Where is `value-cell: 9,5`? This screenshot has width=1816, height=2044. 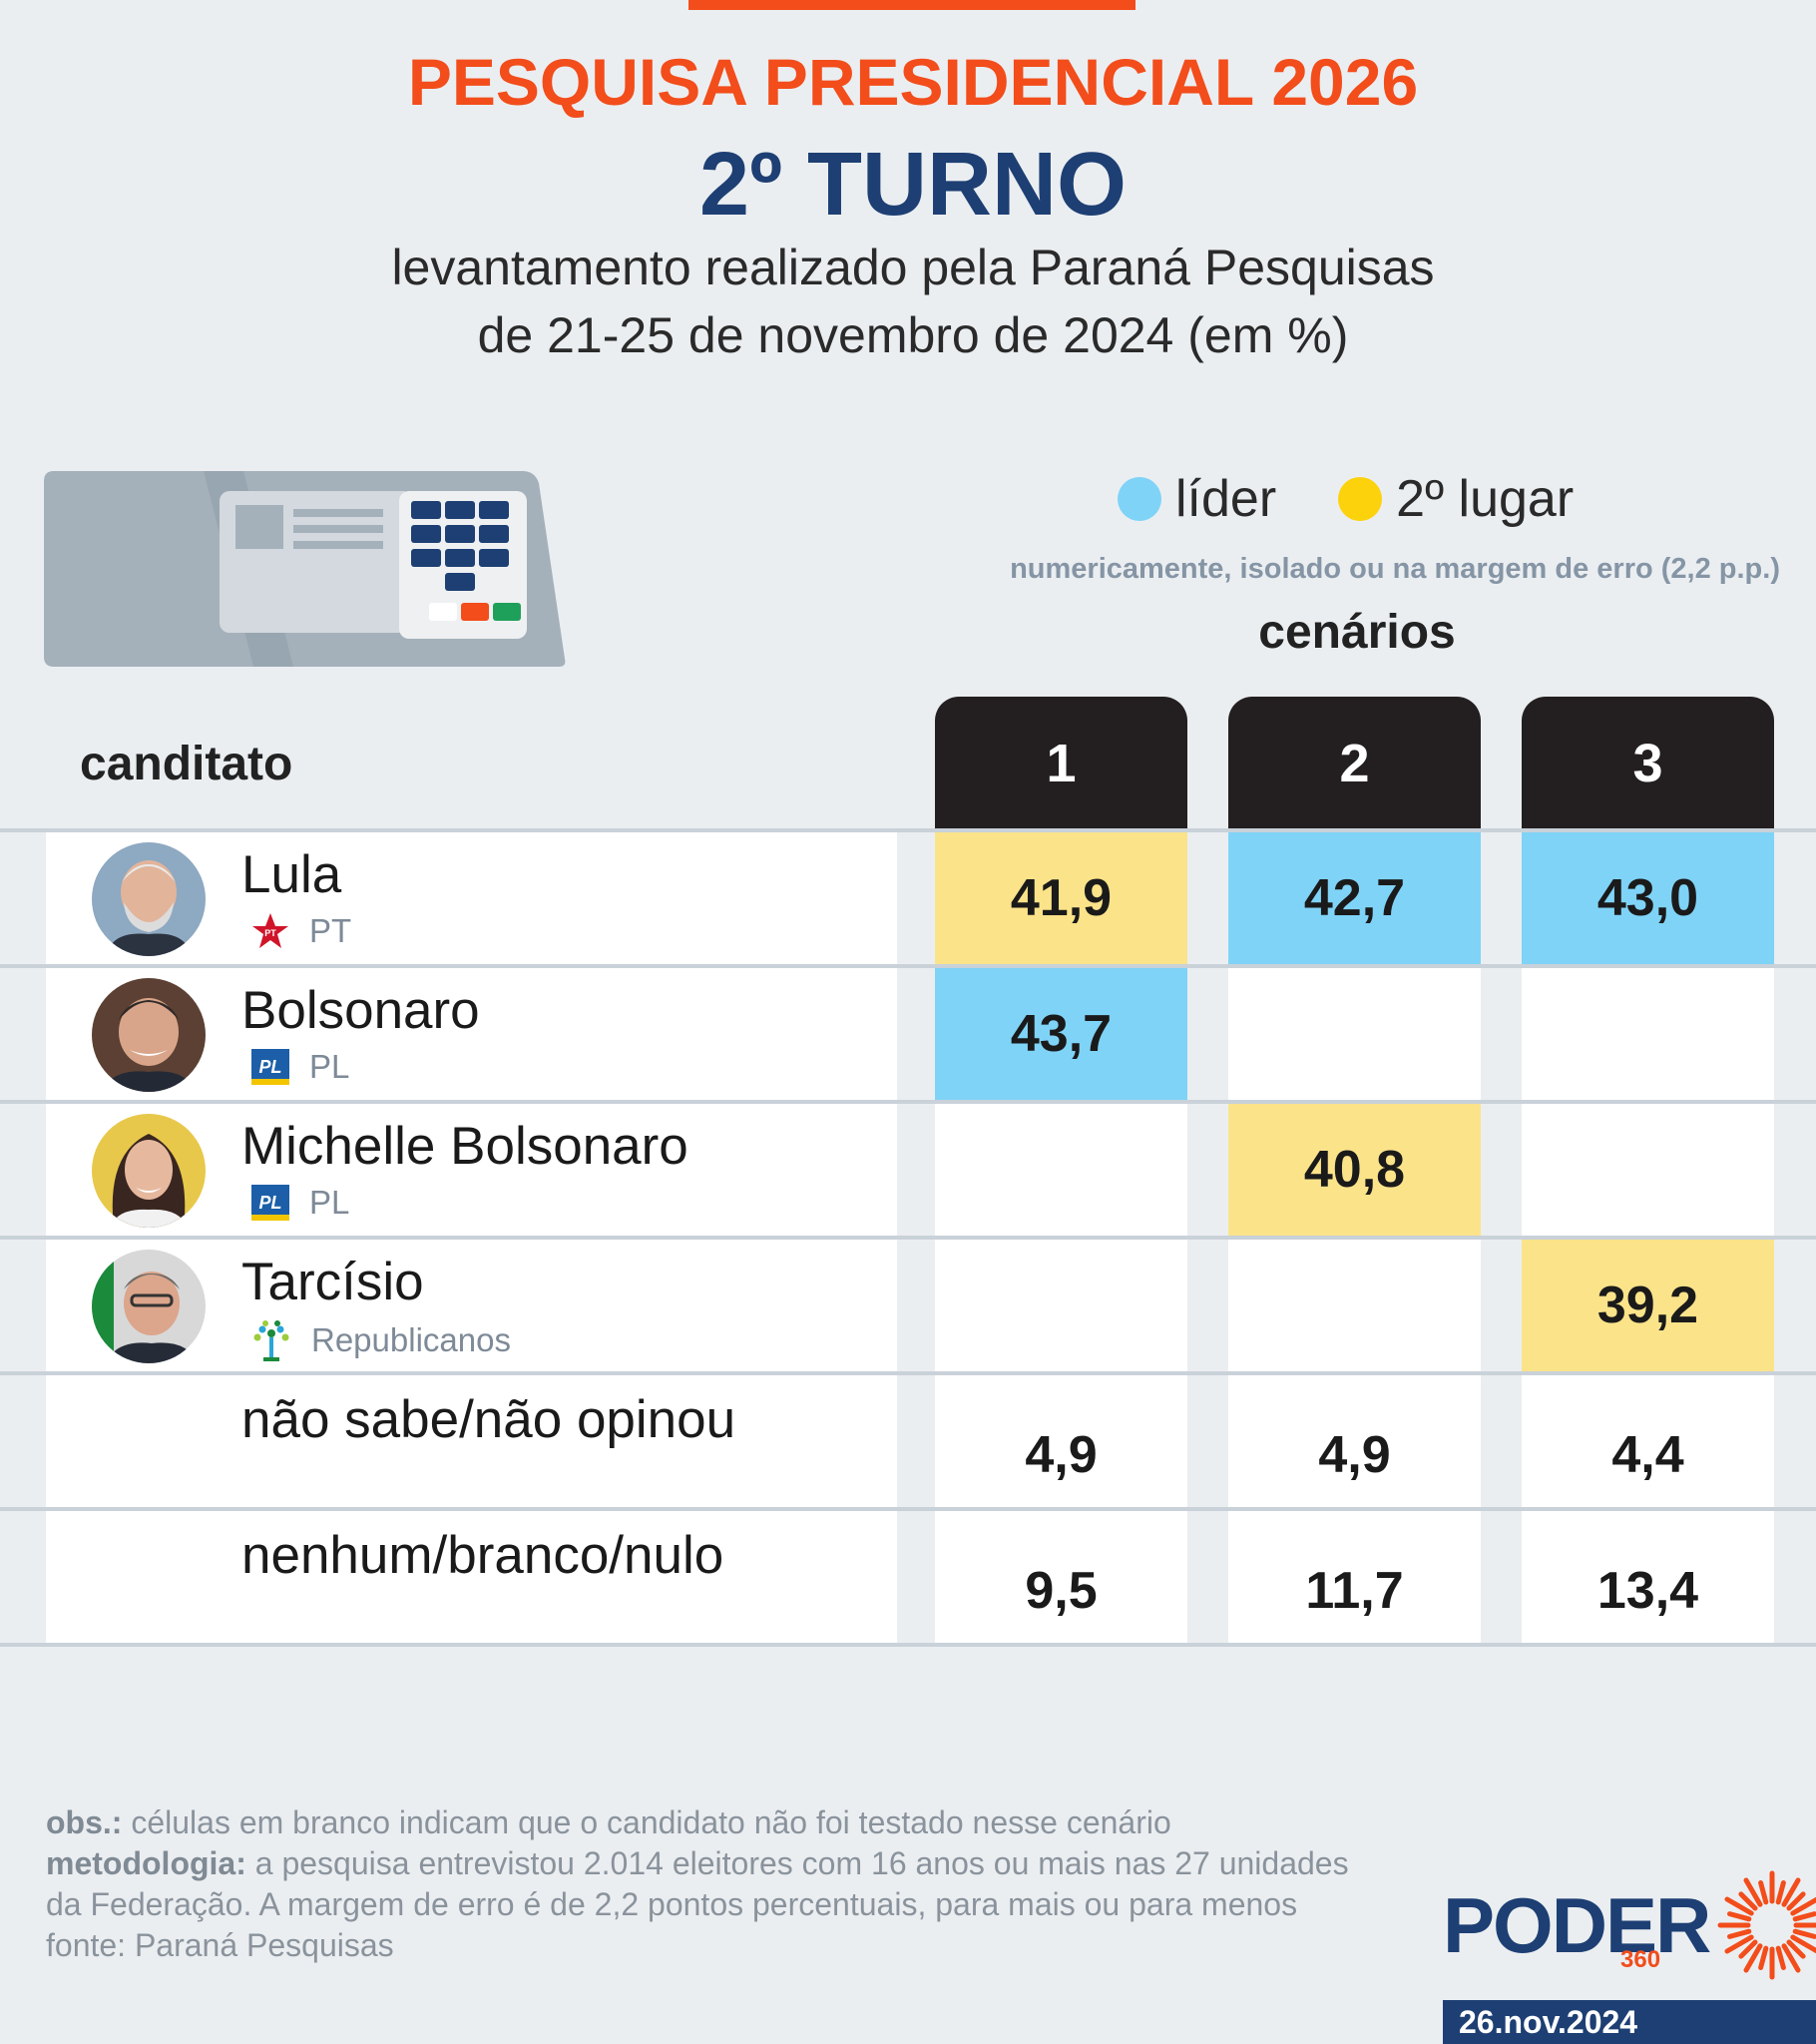
value-cell: 9,5 is located at coordinates (1061, 1577).